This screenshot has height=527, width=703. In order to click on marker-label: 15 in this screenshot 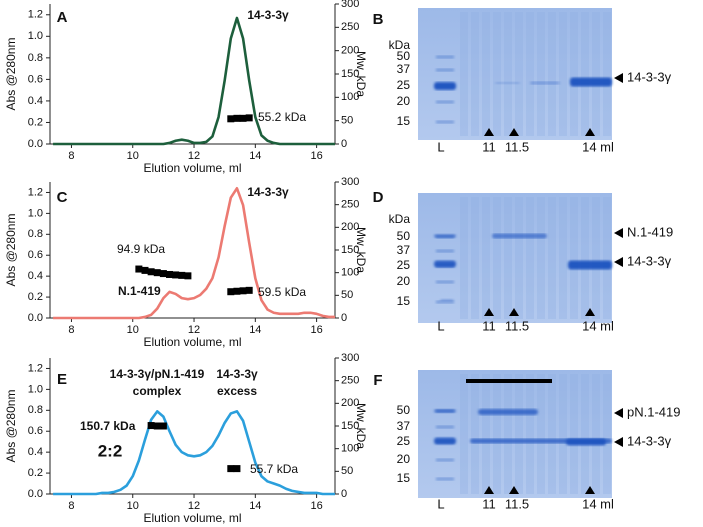, I will do `click(404, 121)`.